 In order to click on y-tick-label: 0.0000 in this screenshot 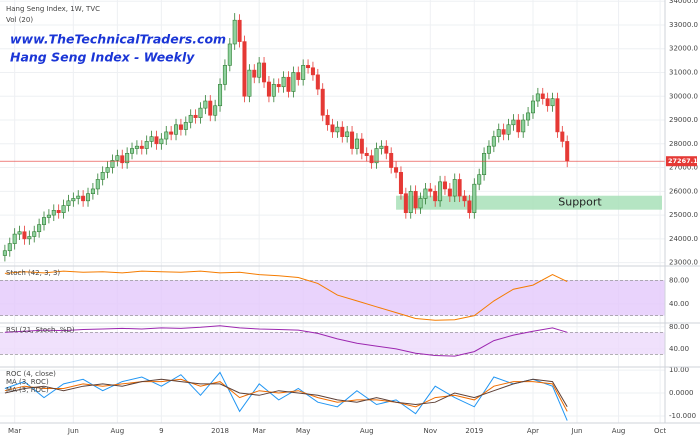, I will do `click(681, 393)`.